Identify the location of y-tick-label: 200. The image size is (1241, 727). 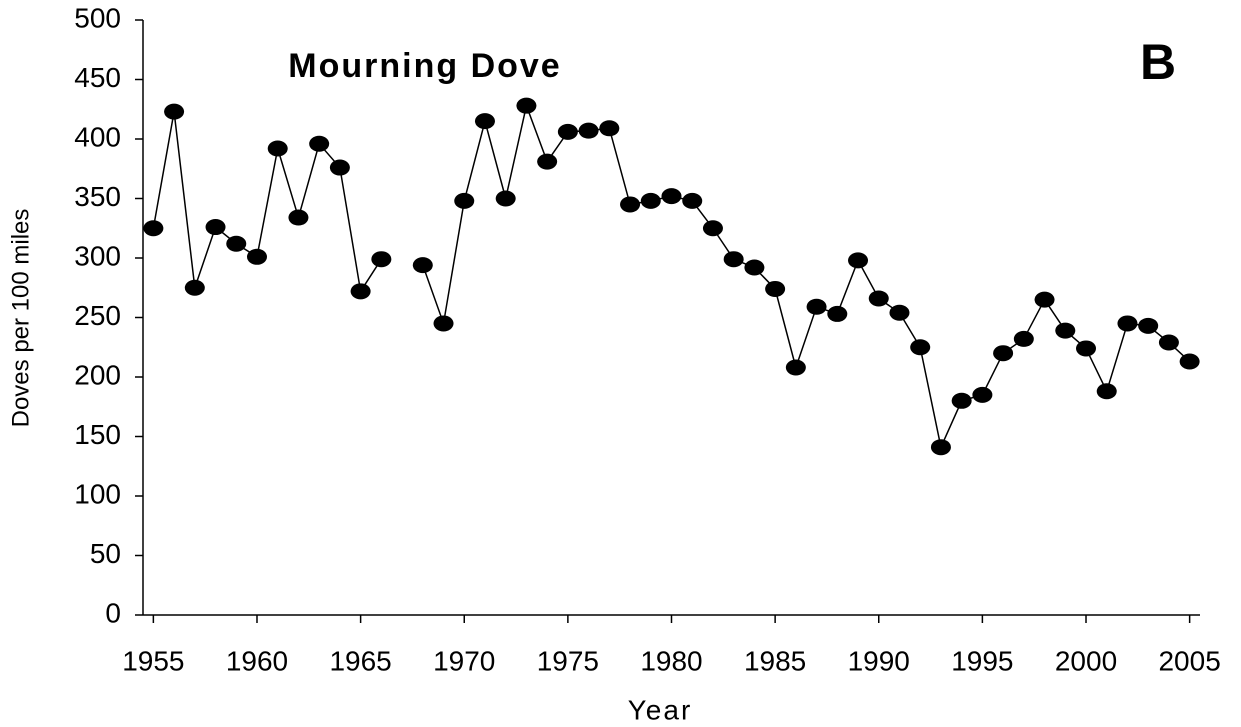
(97, 374).